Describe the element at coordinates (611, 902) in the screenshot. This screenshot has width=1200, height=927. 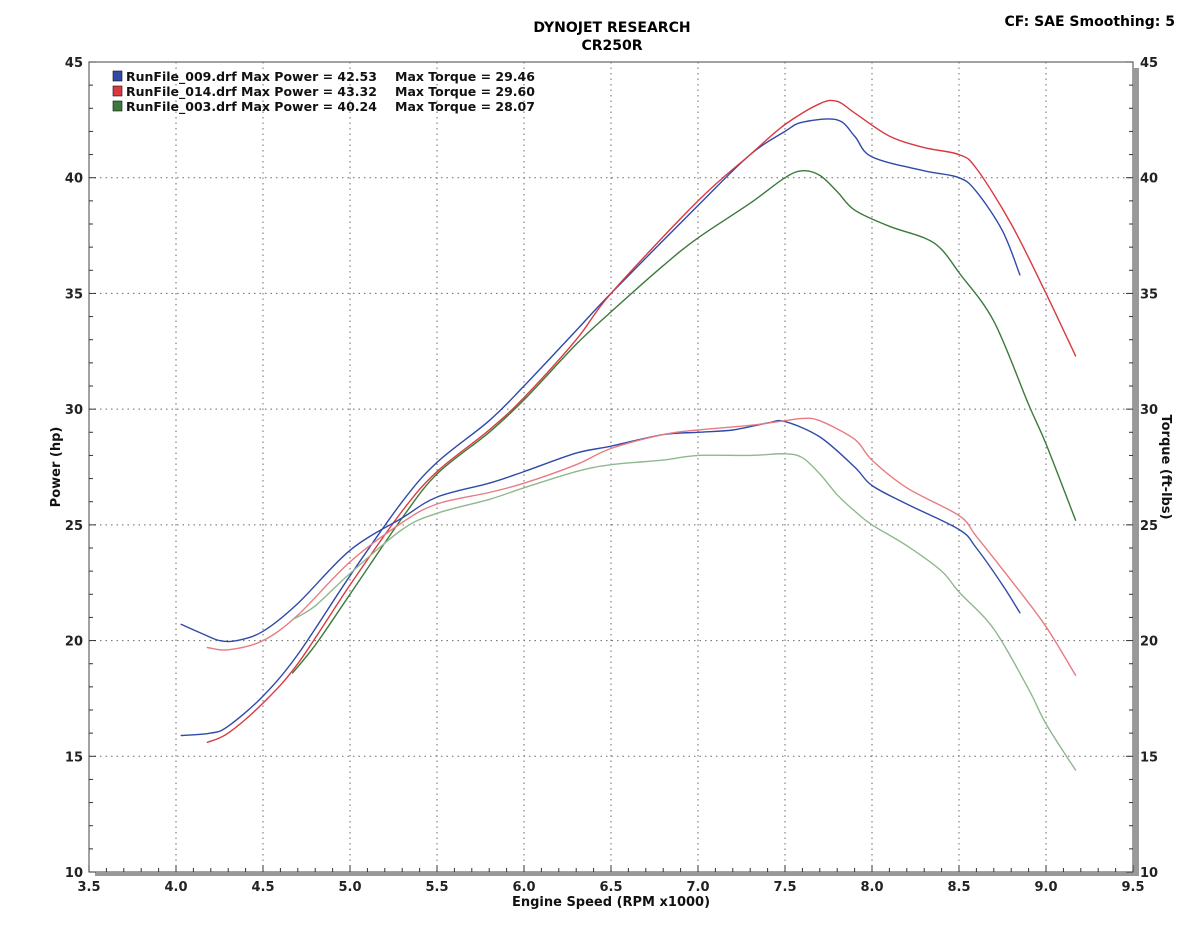
I see `x-axis-label: Engine Speed (RPM x1000)` at that location.